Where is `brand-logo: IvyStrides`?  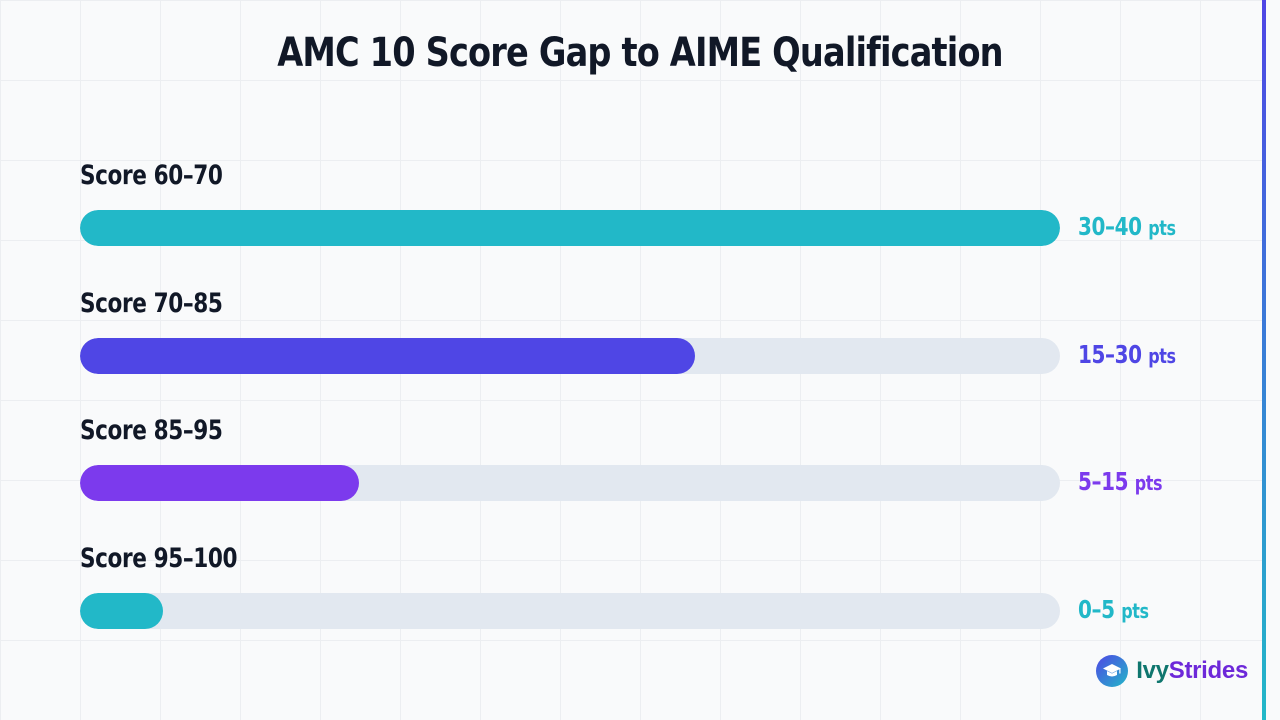
brand-logo: IvyStrides is located at coordinates (1172, 671).